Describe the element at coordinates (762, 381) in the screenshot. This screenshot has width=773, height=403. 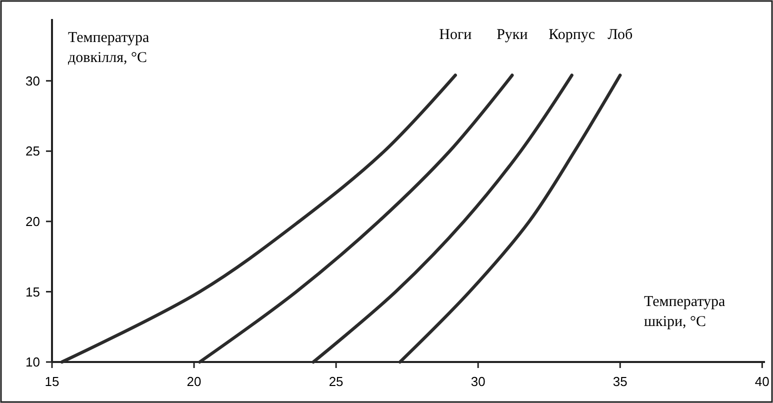
I see `x-tick-label: 40` at that location.